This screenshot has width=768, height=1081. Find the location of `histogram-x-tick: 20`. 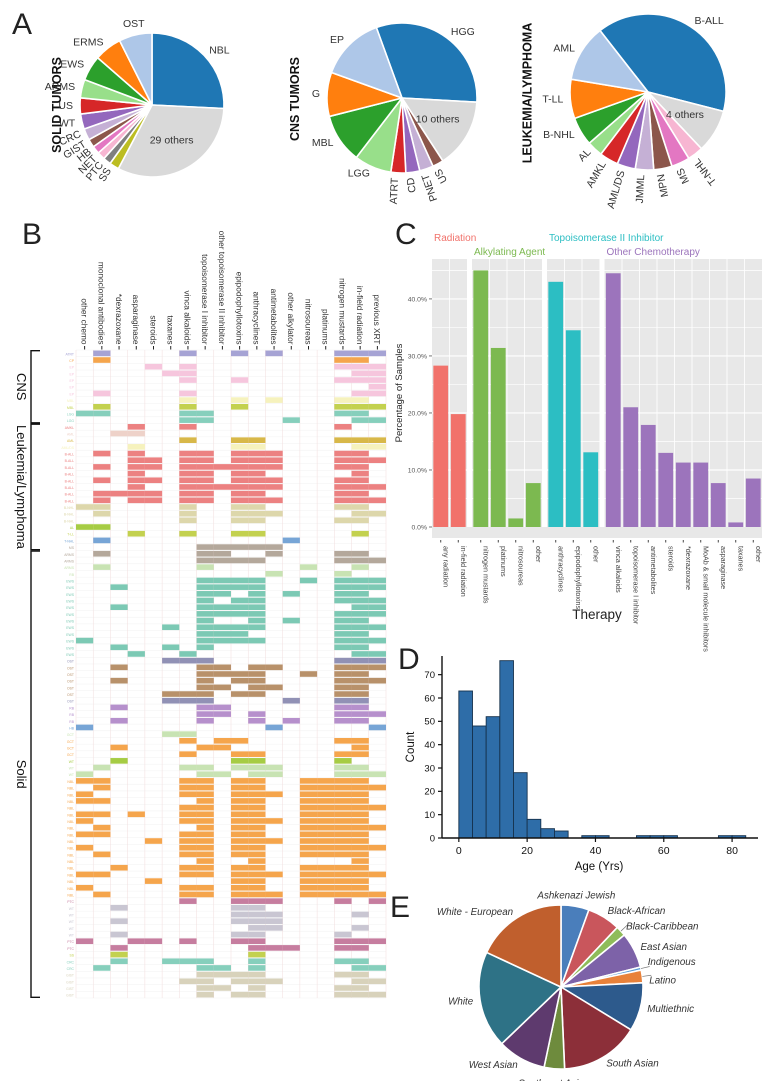

histogram-x-tick: 20 is located at coordinates (527, 851).